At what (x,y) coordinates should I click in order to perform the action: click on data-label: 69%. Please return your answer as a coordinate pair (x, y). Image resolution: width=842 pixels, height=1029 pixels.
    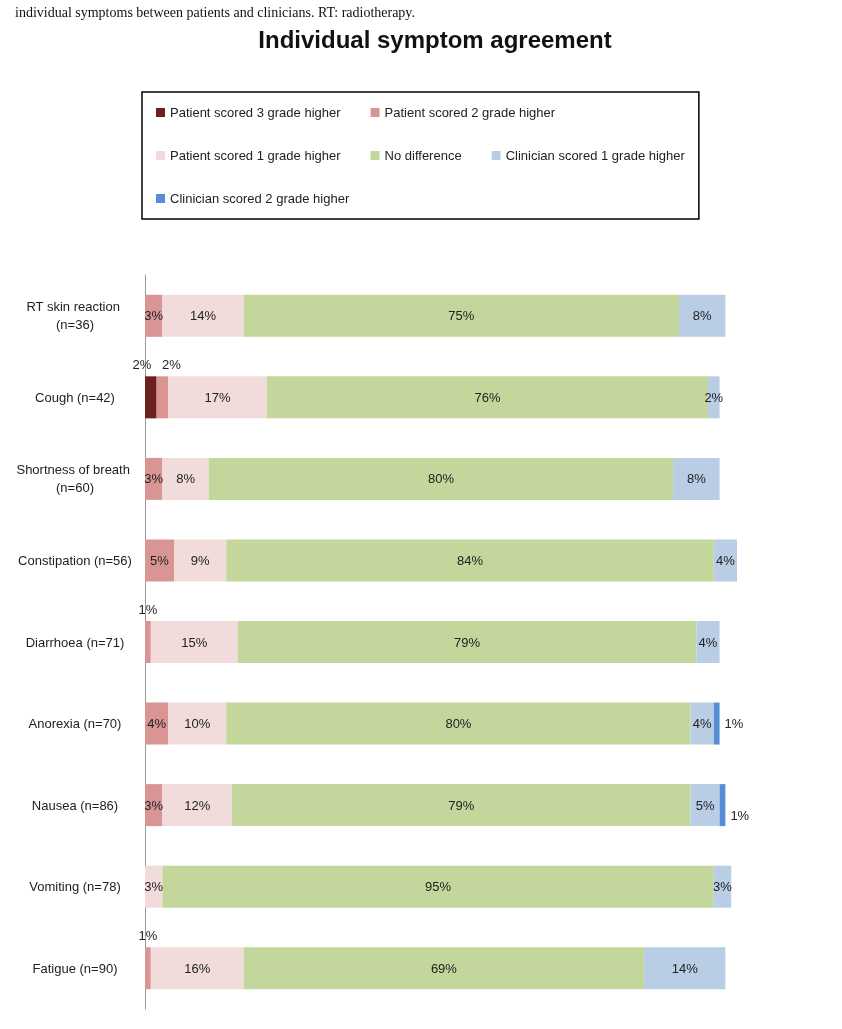
    Looking at the image, I should click on (444, 968).